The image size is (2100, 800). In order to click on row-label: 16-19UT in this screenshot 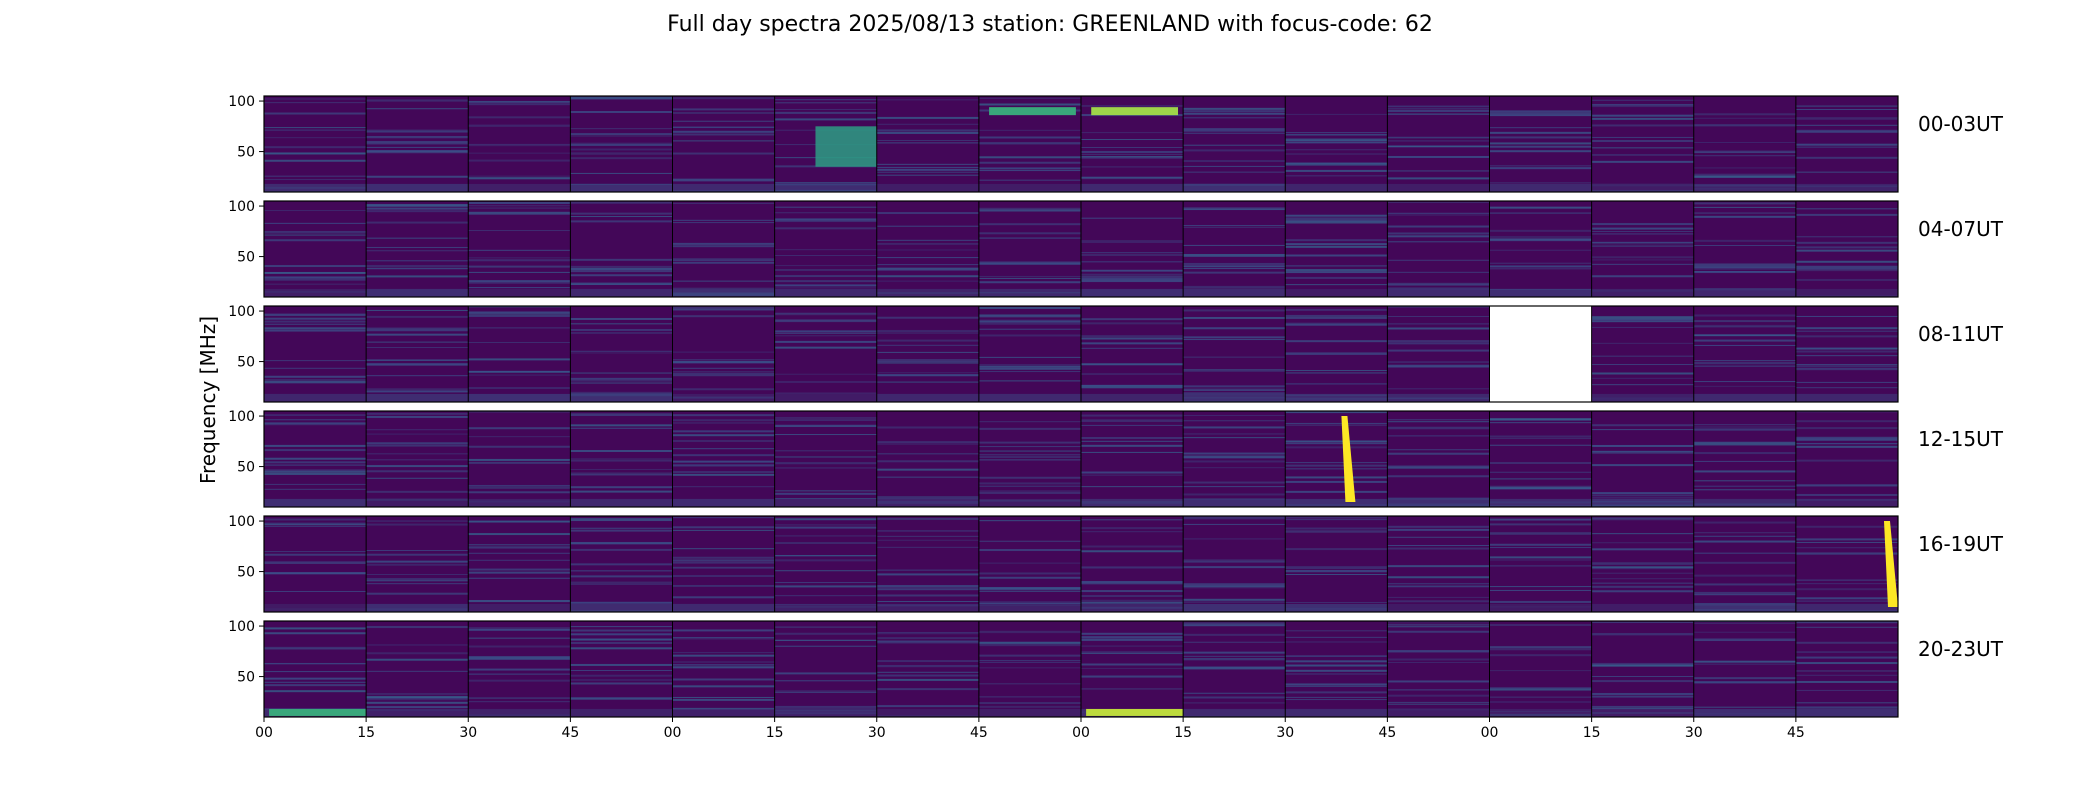, I will do `click(1961, 544)`.